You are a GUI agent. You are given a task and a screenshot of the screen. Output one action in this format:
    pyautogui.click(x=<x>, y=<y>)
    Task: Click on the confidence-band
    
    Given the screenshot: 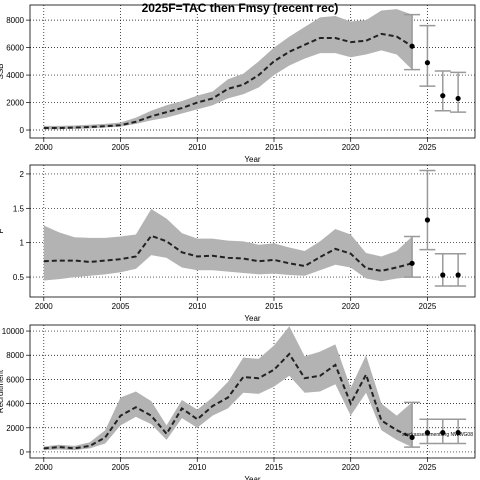 What is the action you would take?
    pyautogui.click(x=228, y=245)
    